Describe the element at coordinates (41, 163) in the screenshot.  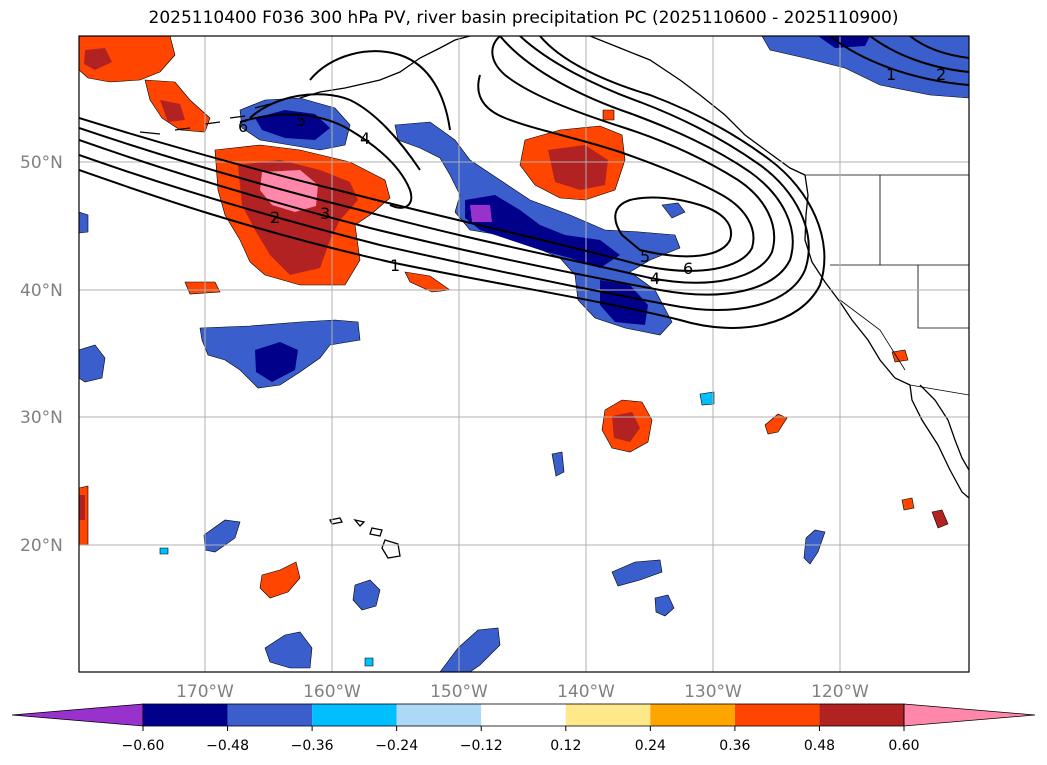
I see `lat-label: 50°N` at that location.